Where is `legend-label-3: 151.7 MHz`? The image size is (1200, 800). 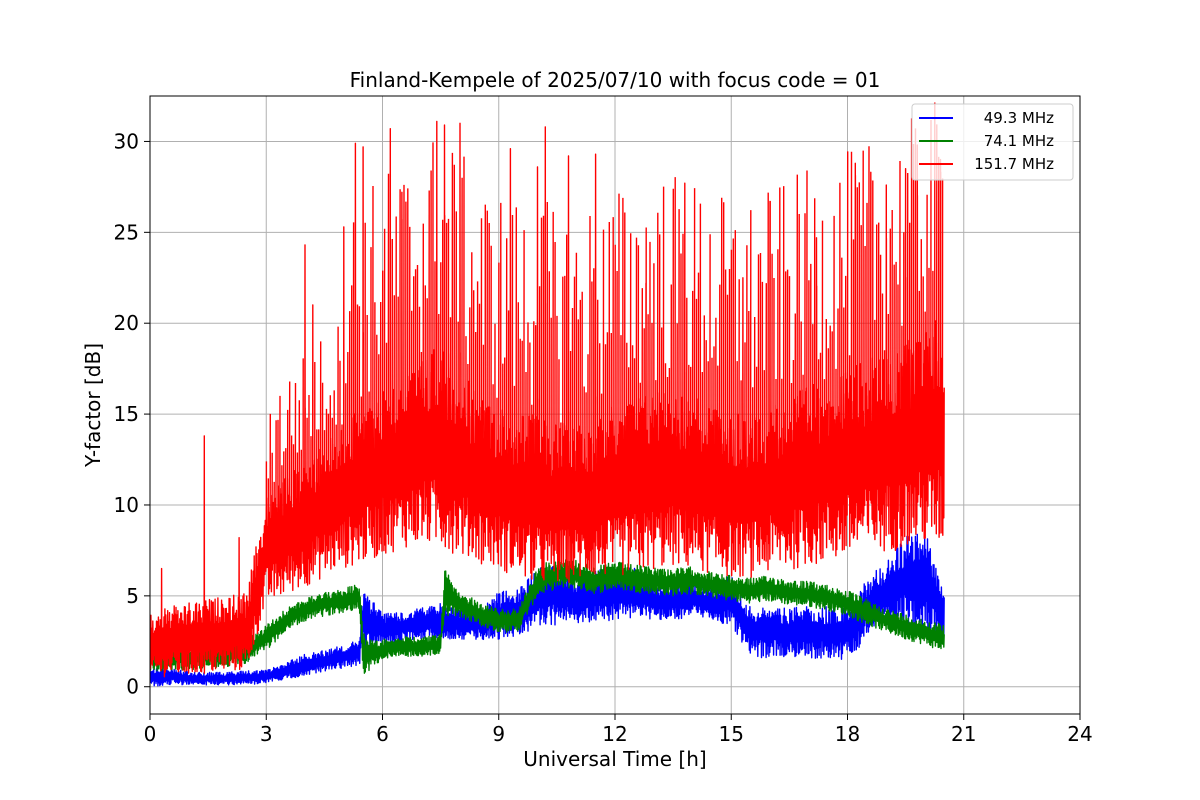
legend-label-3: 151.7 MHz is located at coordinates (1014, 164).